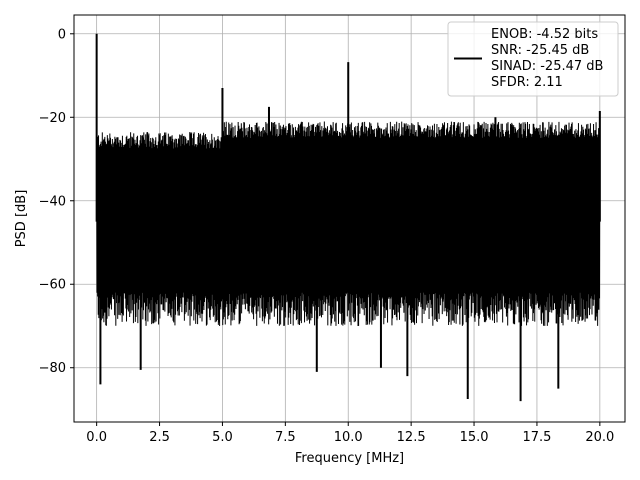 The width and height of the screenshot is (640, 480). Describe the element at coordinates (159, 437) in the screenshot. I see `x-tick-label: 2.5` at that location.